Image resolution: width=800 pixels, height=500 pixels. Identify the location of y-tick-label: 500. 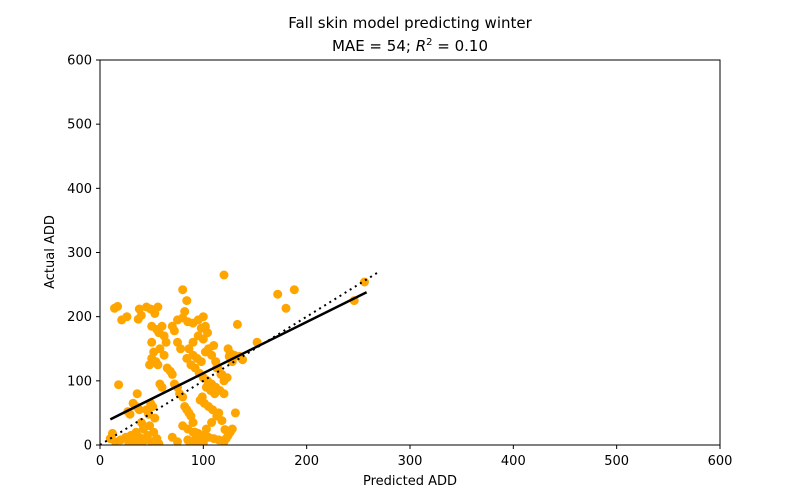
(79, 125).